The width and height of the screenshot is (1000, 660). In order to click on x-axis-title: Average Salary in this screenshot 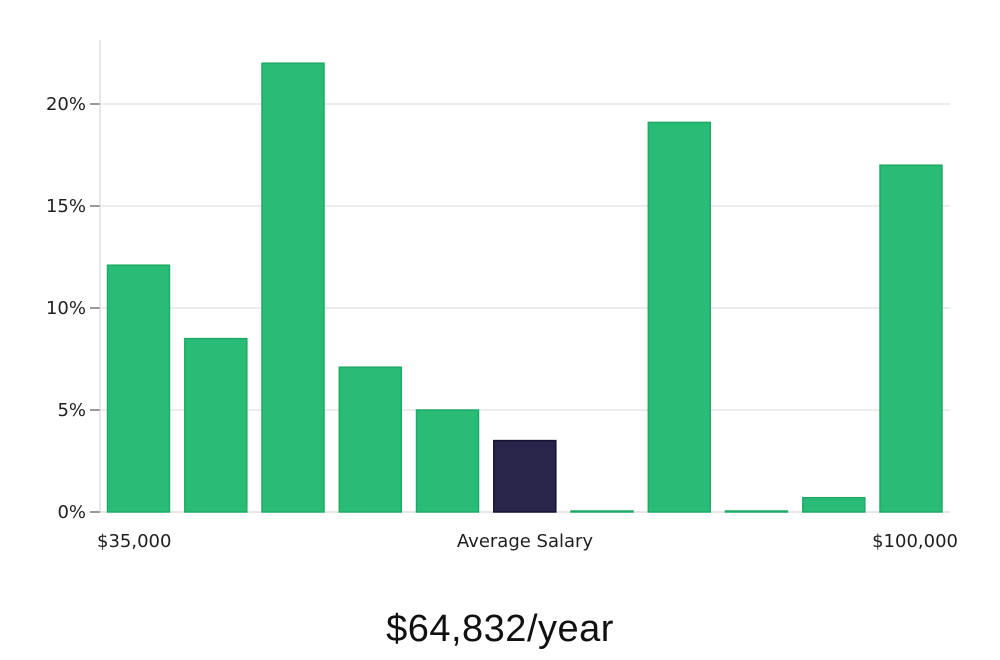, I will do `click(525, 541)`.